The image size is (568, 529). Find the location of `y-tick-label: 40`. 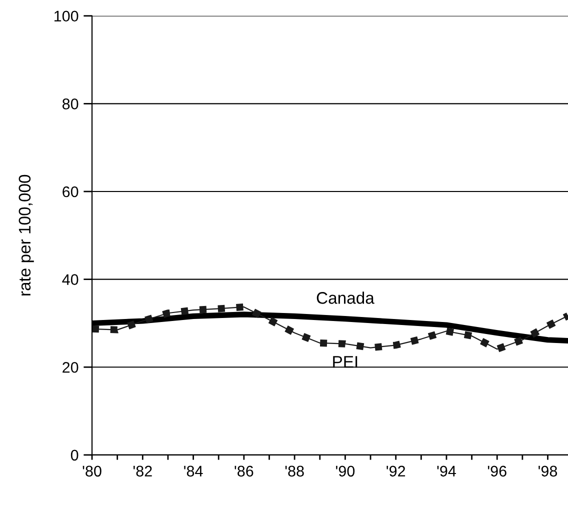

y-tick-label: 40 is located at coordinates (70, 279).